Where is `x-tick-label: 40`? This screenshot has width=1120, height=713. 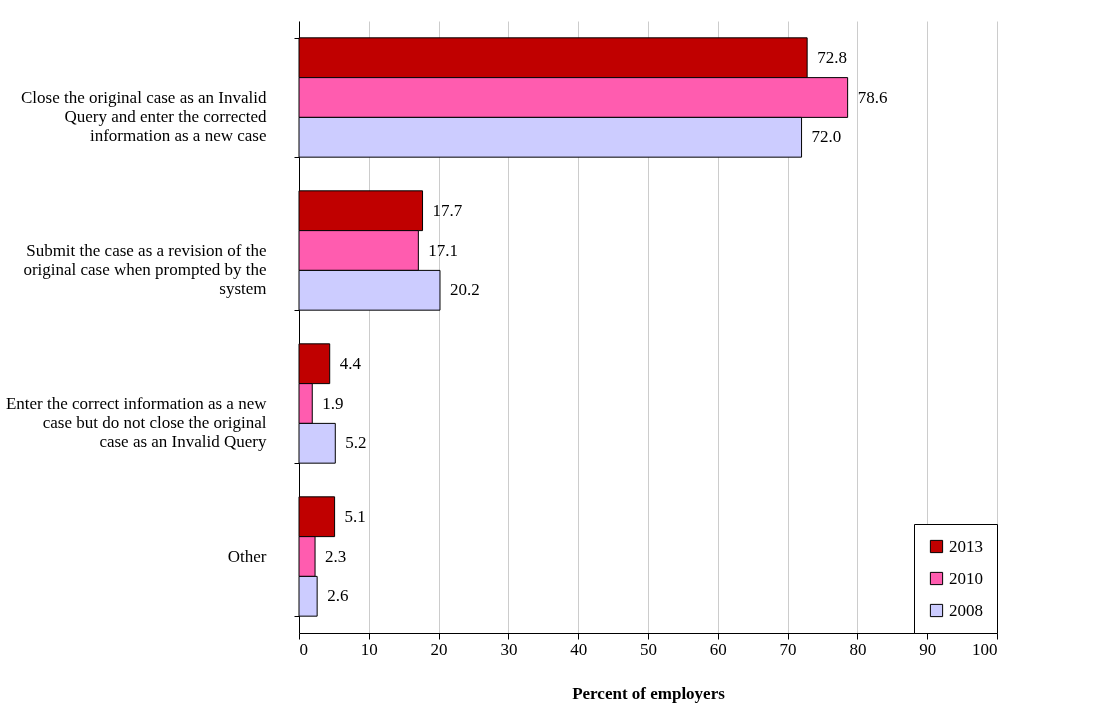 x-tick-label: 40 is located at coordinates (579, 649).